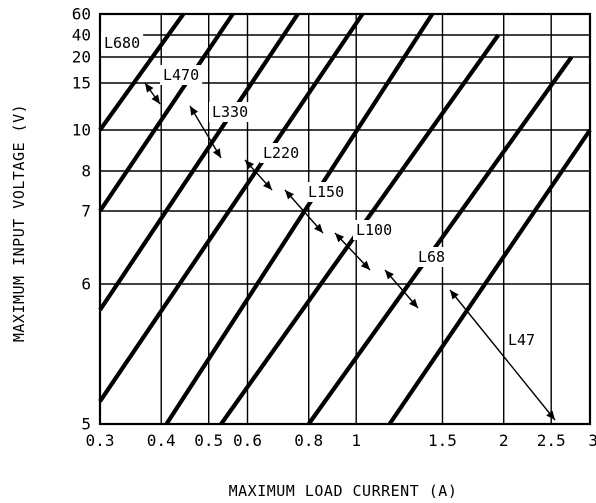  What do you see at coordinates (81, 83) in the screenshot?
I see `y-tick-label: 15` at bounding box center [81, 83].